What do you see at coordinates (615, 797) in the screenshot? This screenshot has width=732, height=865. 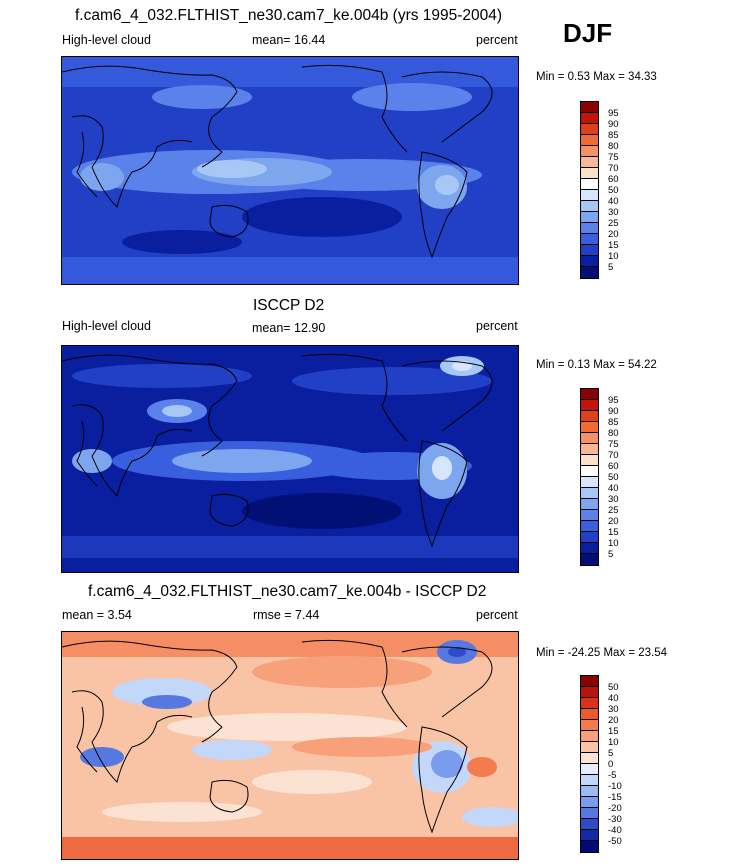 I see `panel3-cb-label: -15` at bounding box center [615, 797].